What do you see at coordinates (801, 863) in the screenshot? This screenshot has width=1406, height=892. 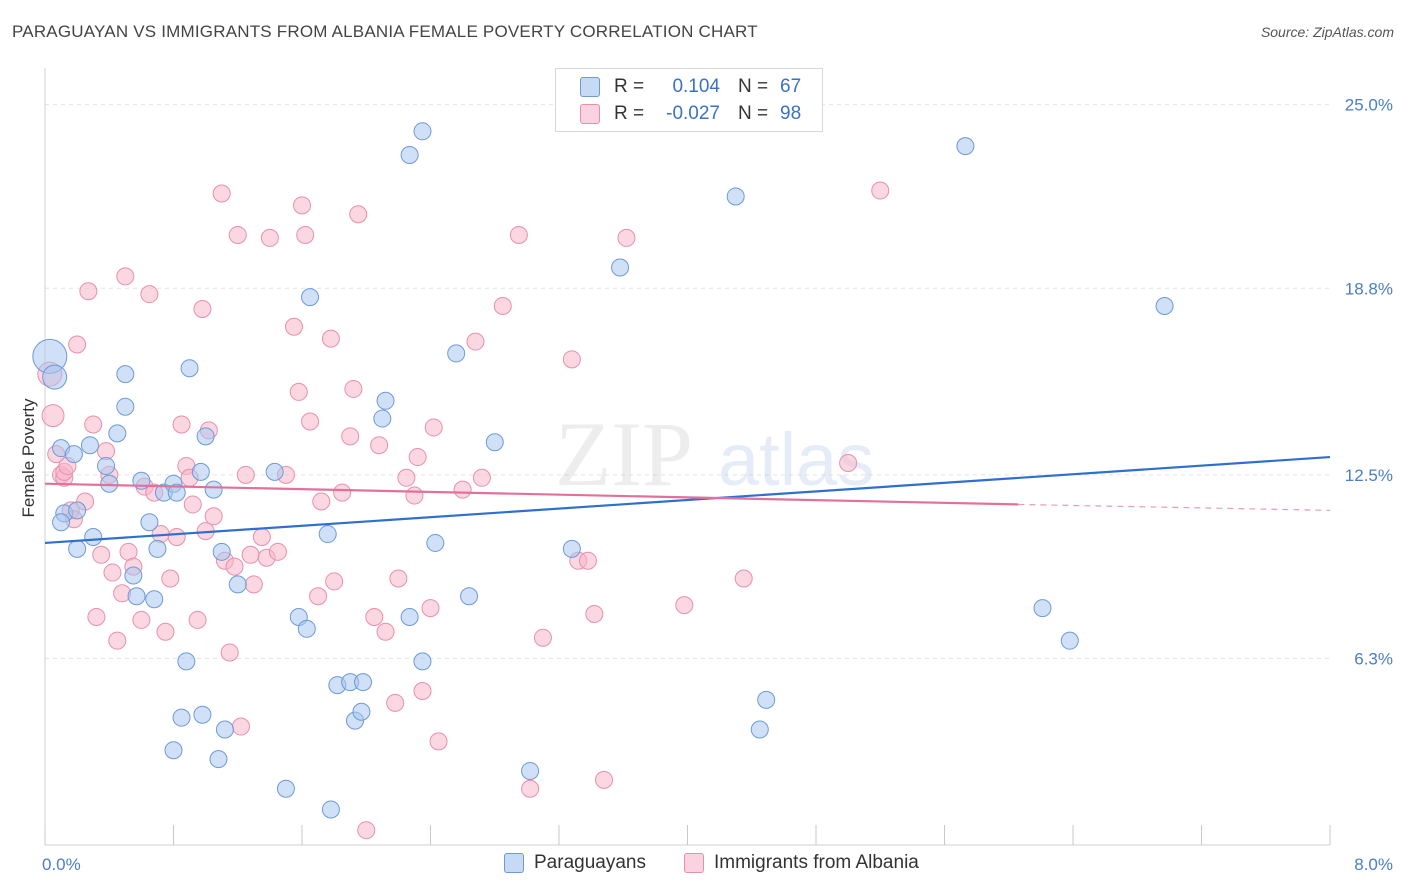 I see `bottom-legend-albania: Immigrants from Albania` at bounding box center [801, 863].